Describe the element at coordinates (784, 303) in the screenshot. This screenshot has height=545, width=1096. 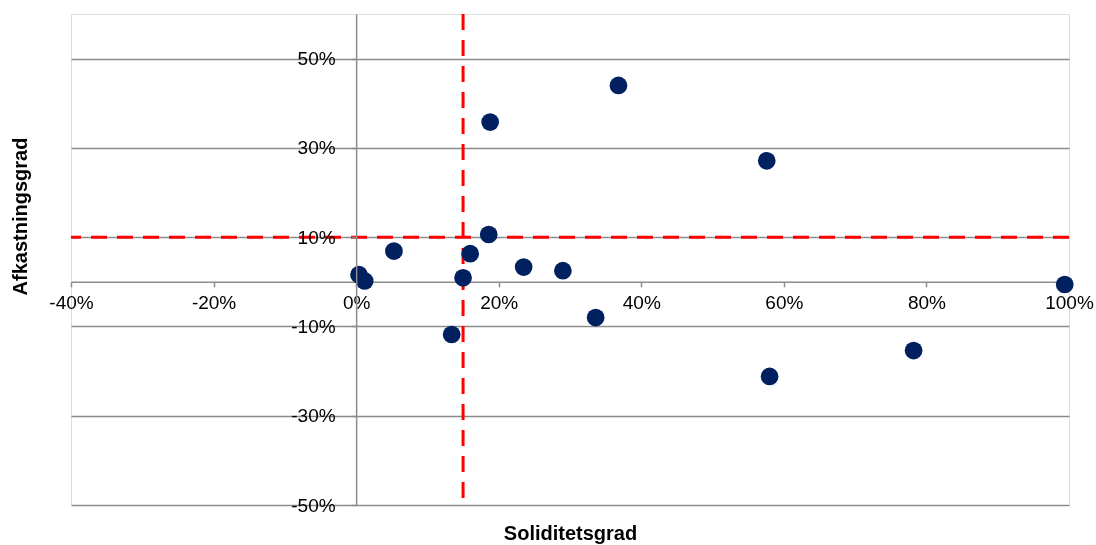
I see `x-tick-label: 60%` at that location.